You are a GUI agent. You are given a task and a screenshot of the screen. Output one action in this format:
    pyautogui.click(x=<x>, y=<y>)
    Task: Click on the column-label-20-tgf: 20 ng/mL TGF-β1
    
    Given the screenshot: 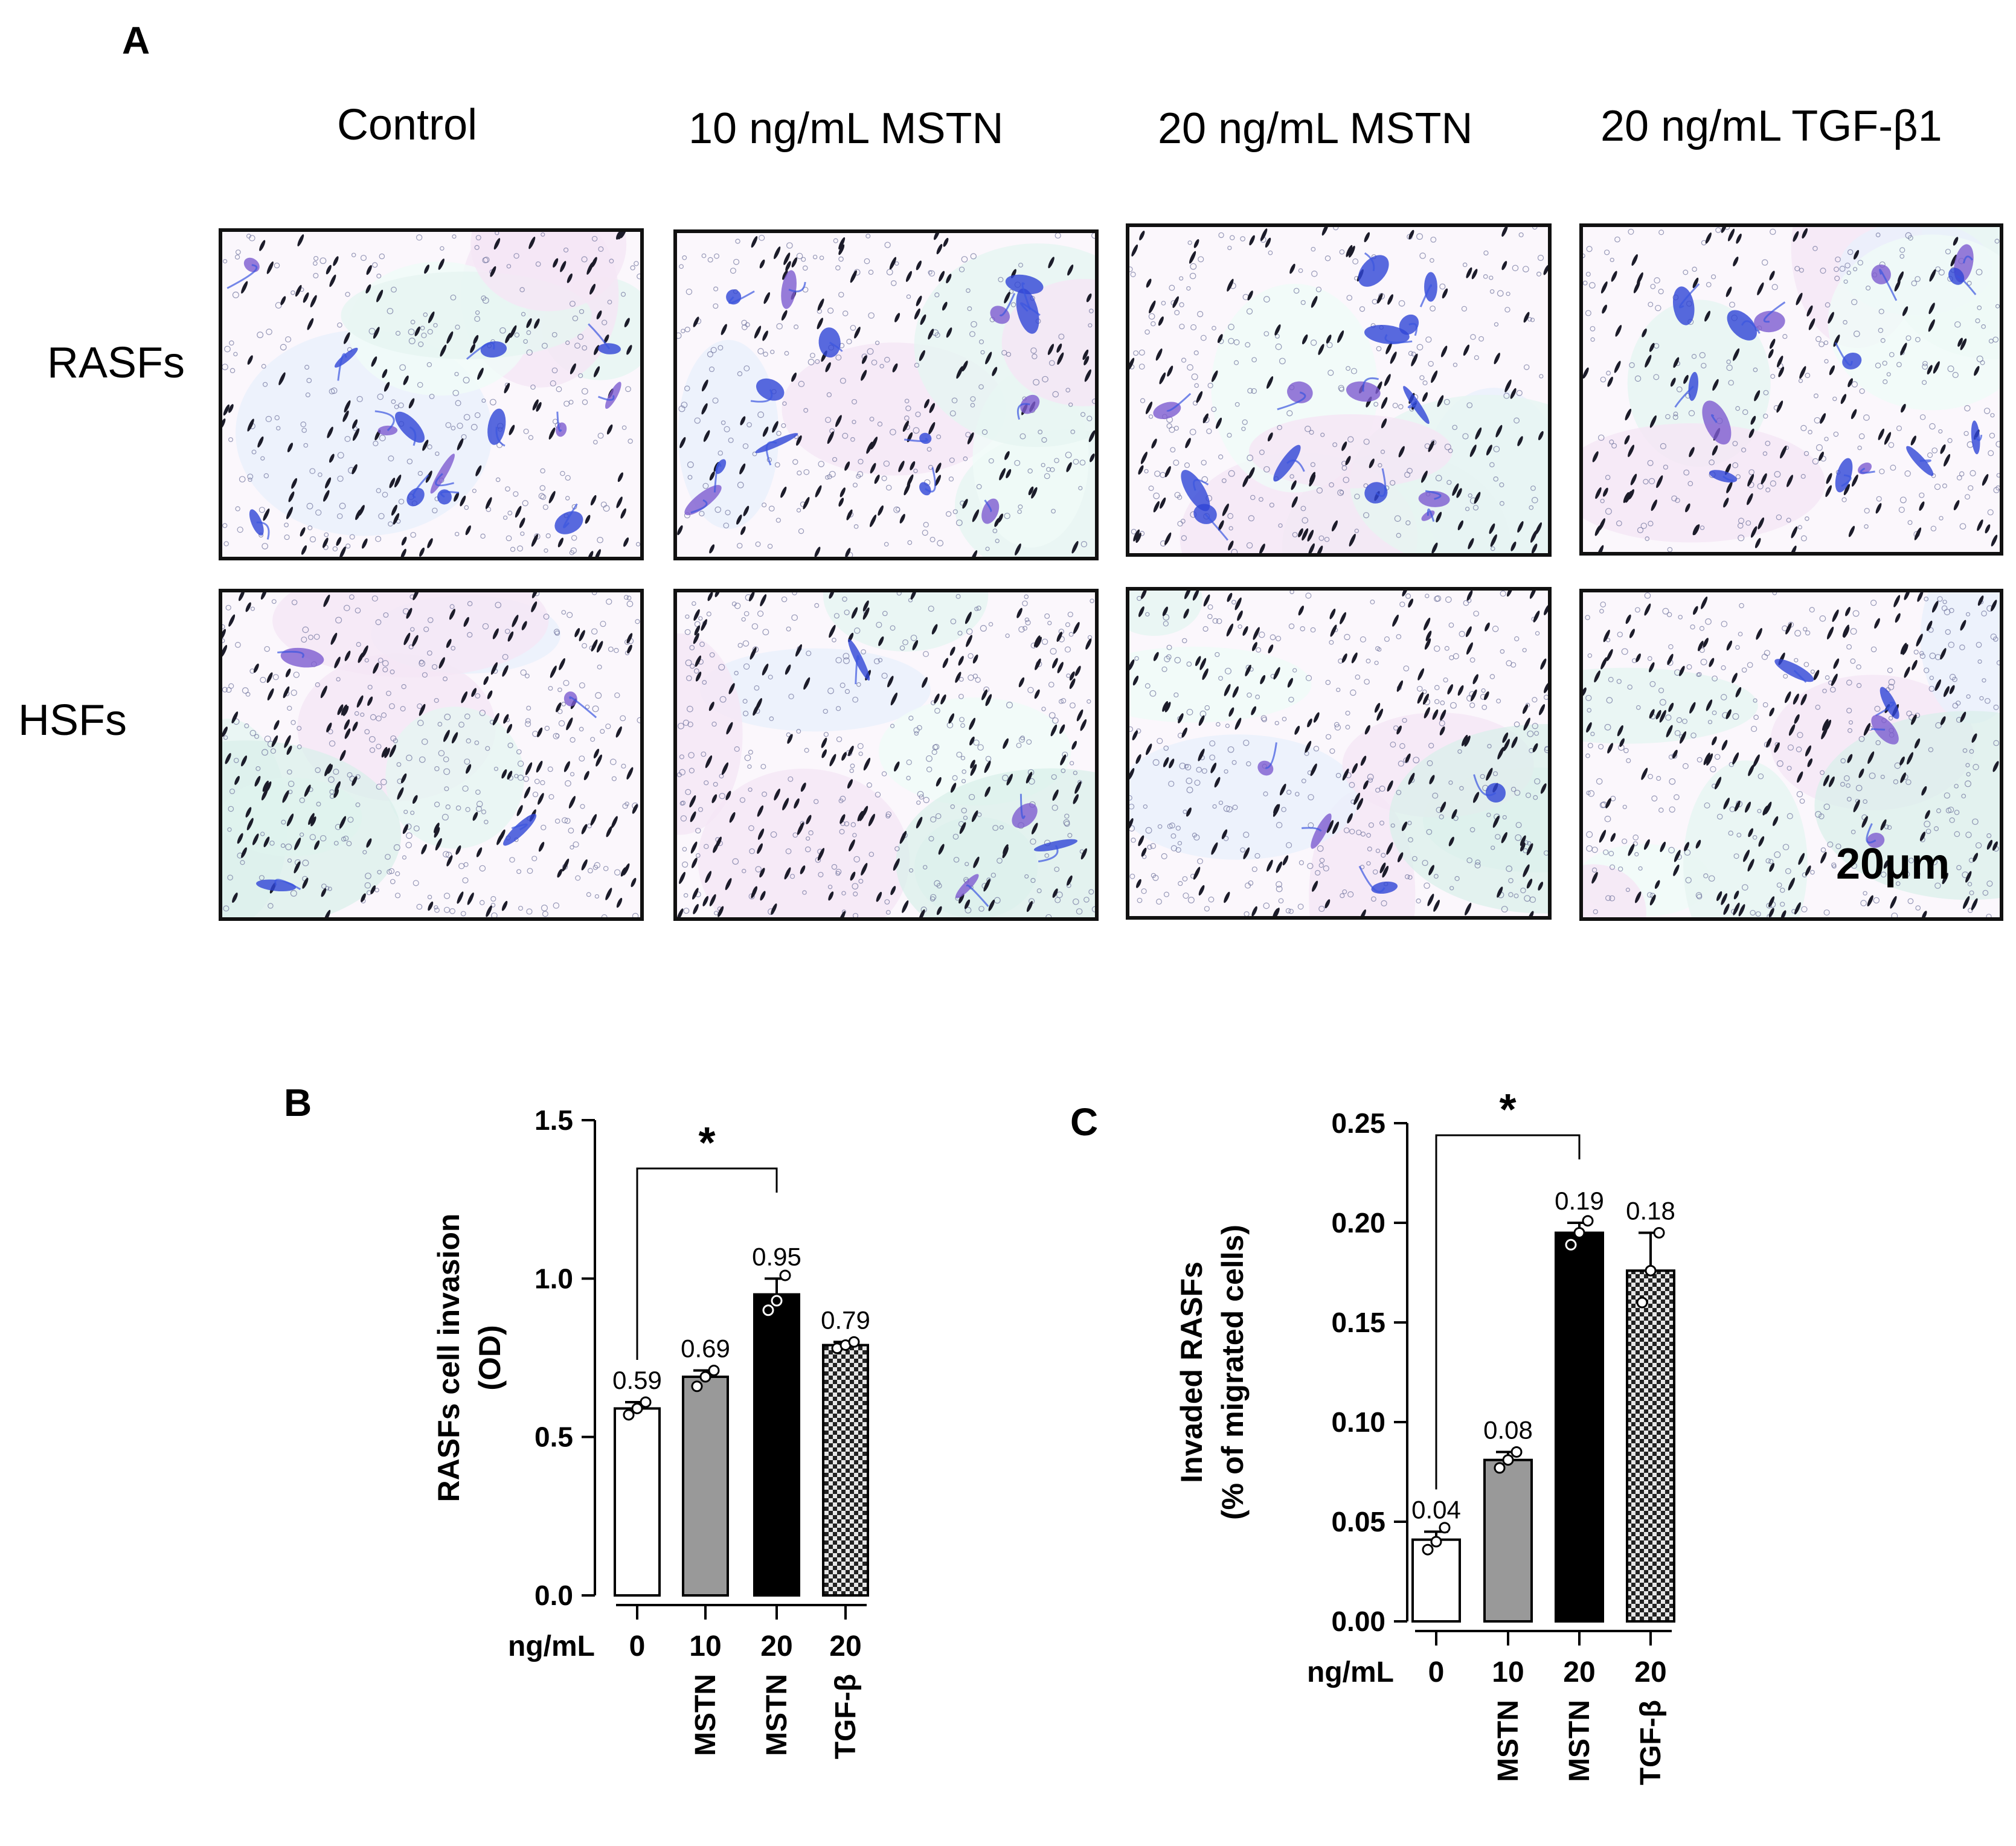 What is the action you would take?
    pyautogui.click(x=1771, y=126)
    